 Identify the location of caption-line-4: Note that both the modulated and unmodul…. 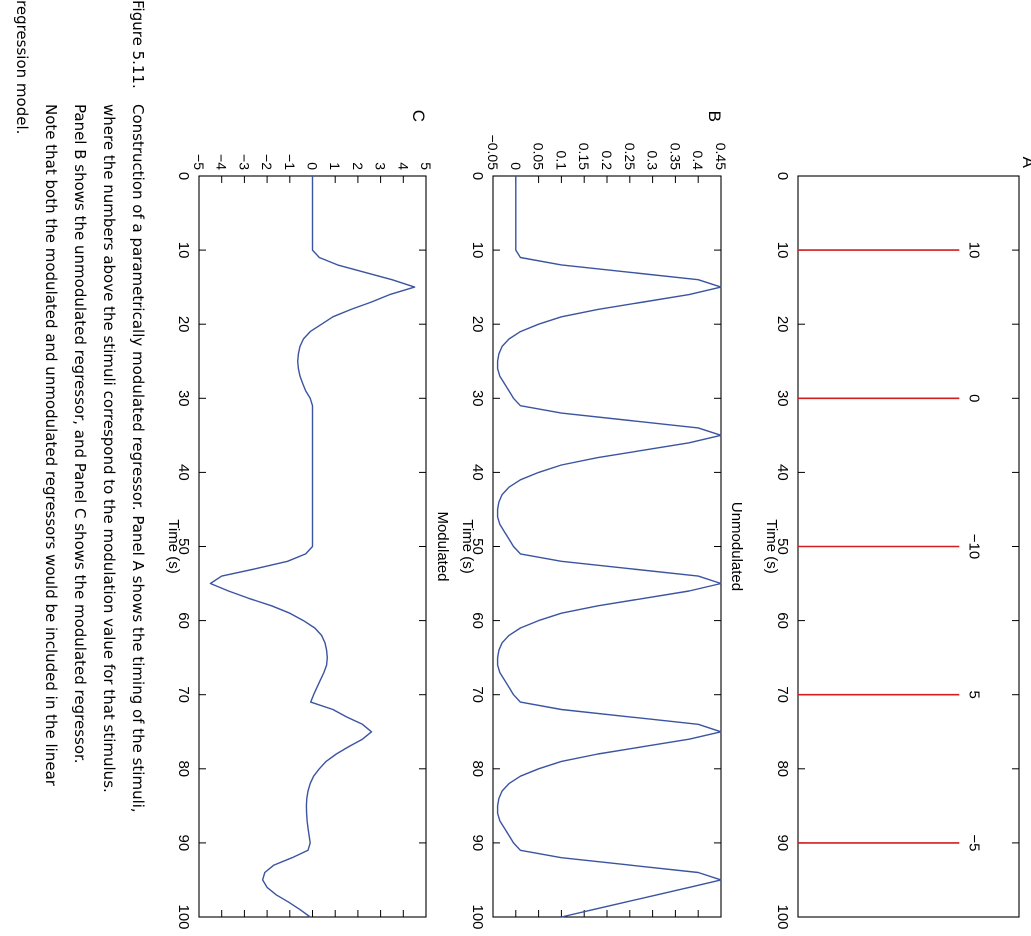
(51, 445).